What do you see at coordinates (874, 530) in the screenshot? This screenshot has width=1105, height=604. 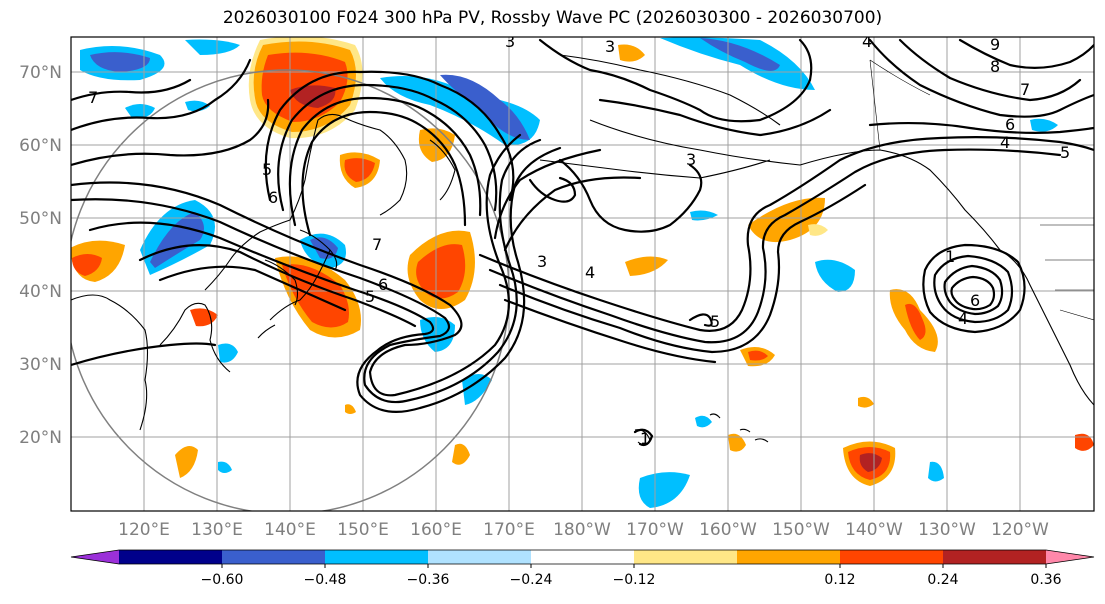 I see `lon-label: 140°W` at bounding box center [874, 530].